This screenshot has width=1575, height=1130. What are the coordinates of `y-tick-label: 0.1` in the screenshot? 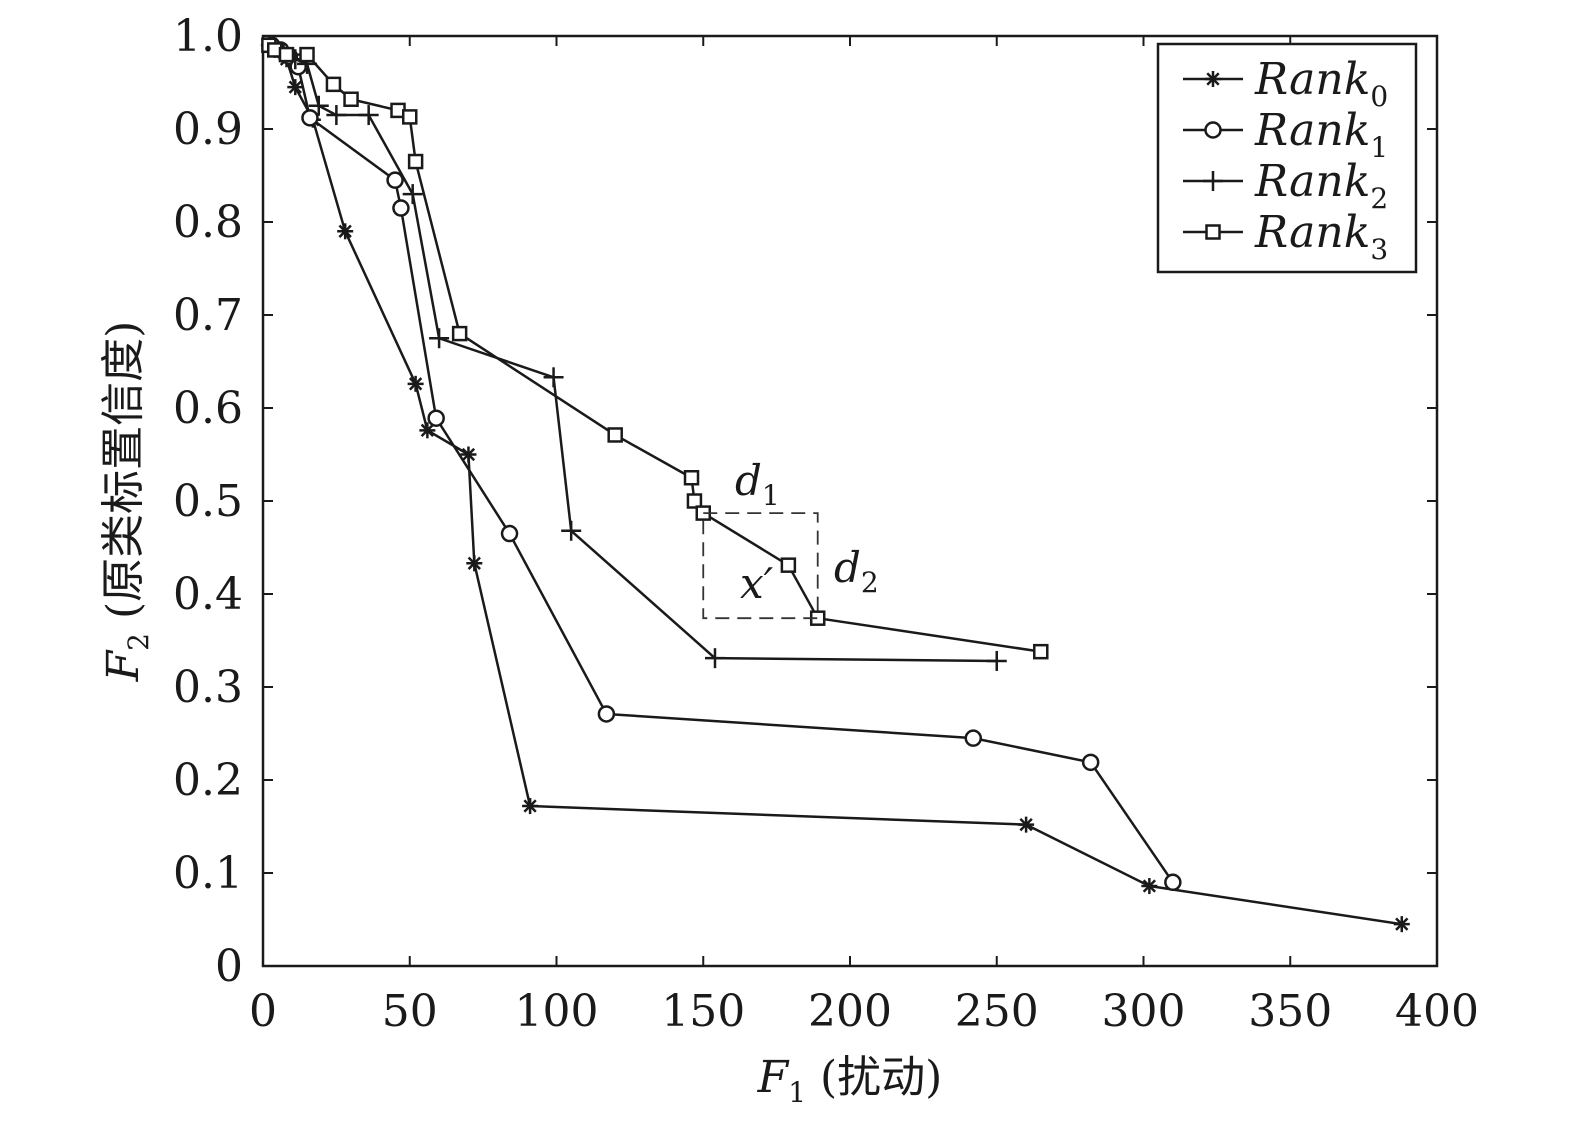 It's located at (208, 873).